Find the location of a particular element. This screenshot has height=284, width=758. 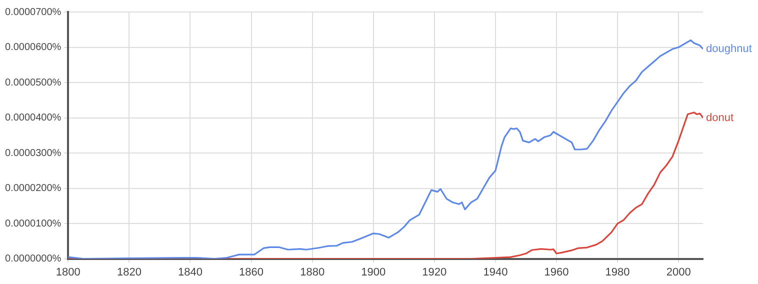

y-tick-label: 0.0000200% is located at coordinates (33, 188).